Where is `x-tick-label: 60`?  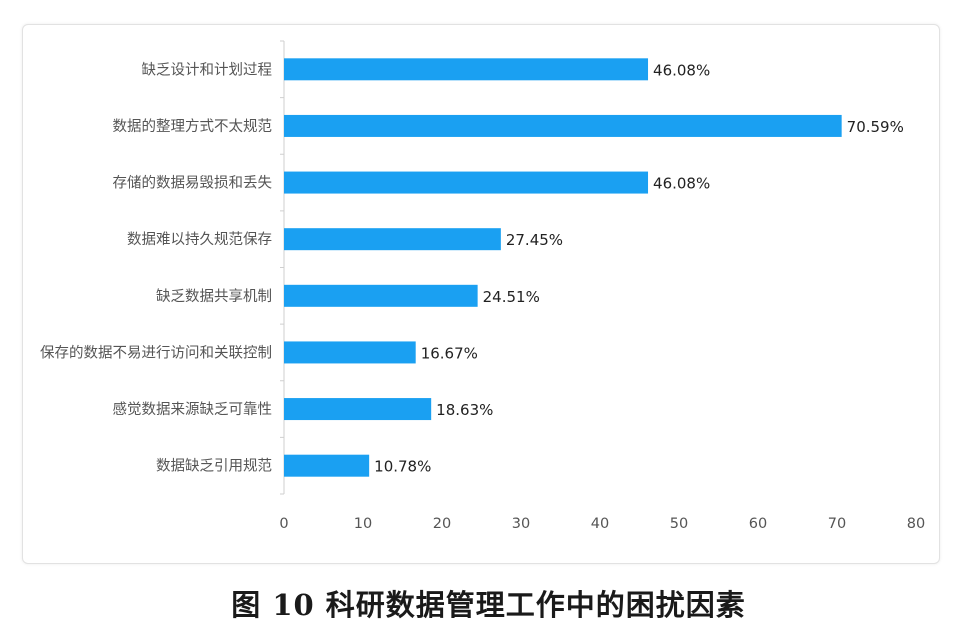
x-tick-label: 60 is located at coordinates (758, 524).